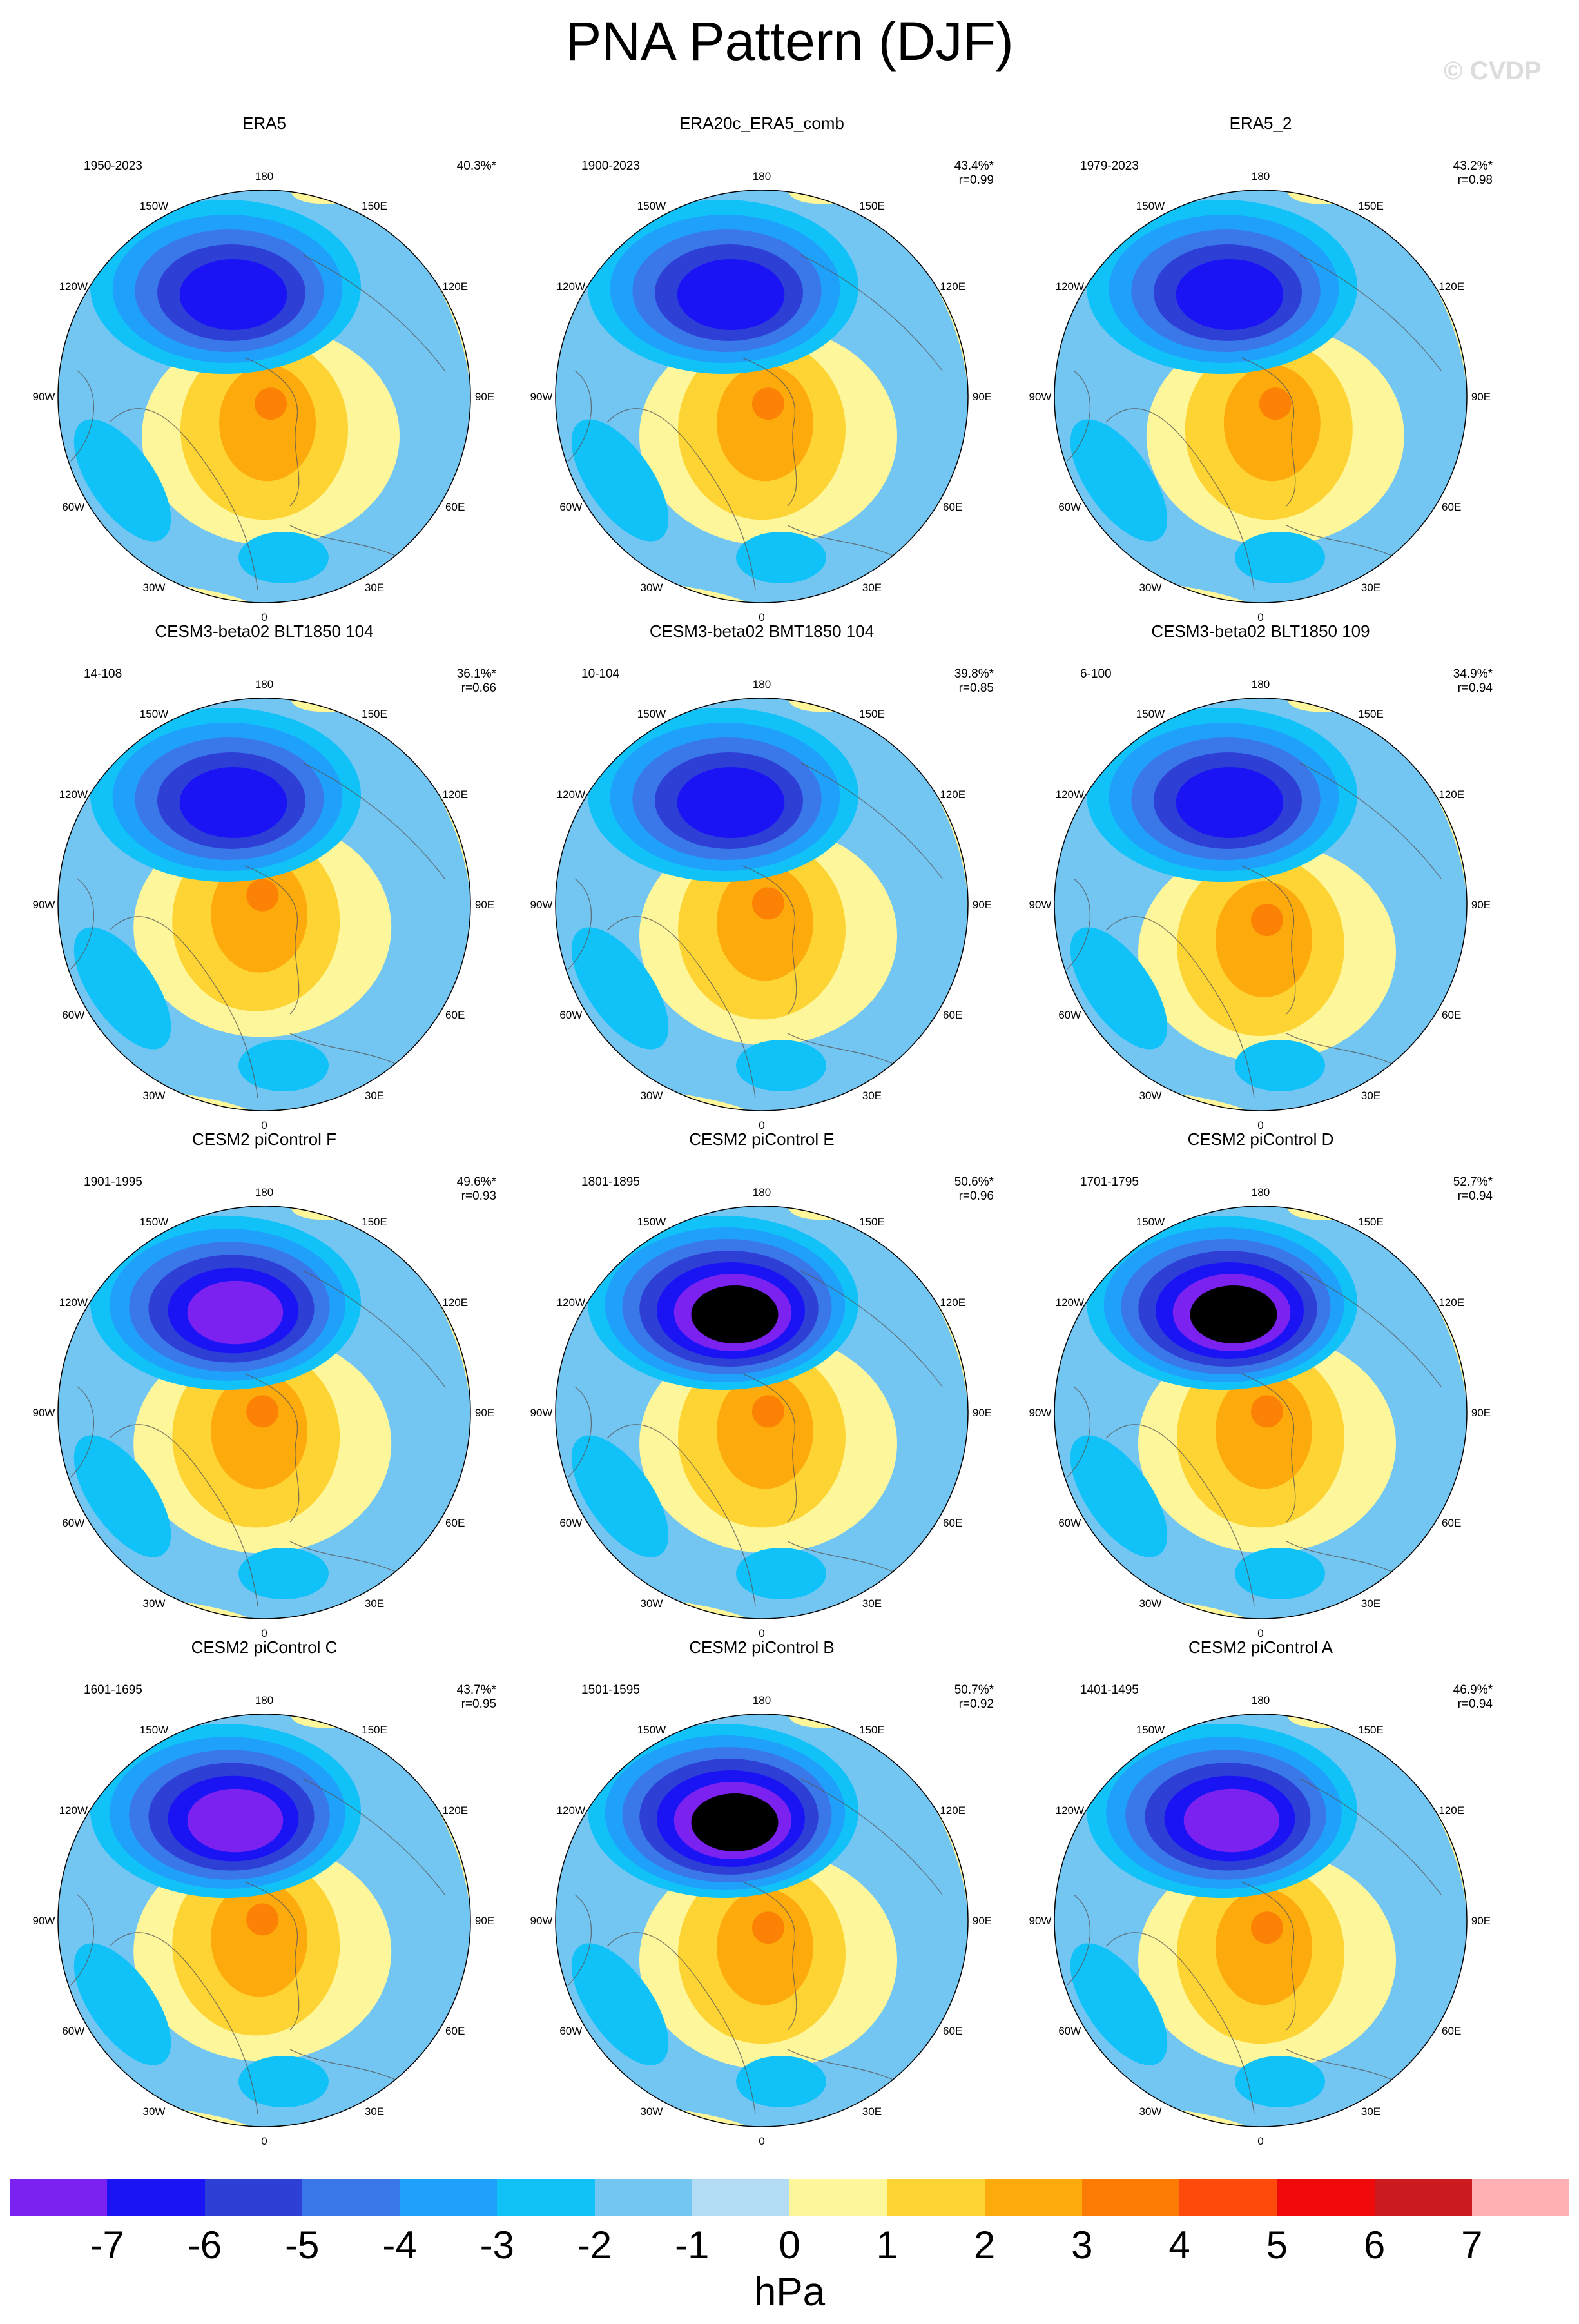  Describe the element at coordinates (113, 166) in the screenshot. I see `panel-period: 1950-2023` at that location.